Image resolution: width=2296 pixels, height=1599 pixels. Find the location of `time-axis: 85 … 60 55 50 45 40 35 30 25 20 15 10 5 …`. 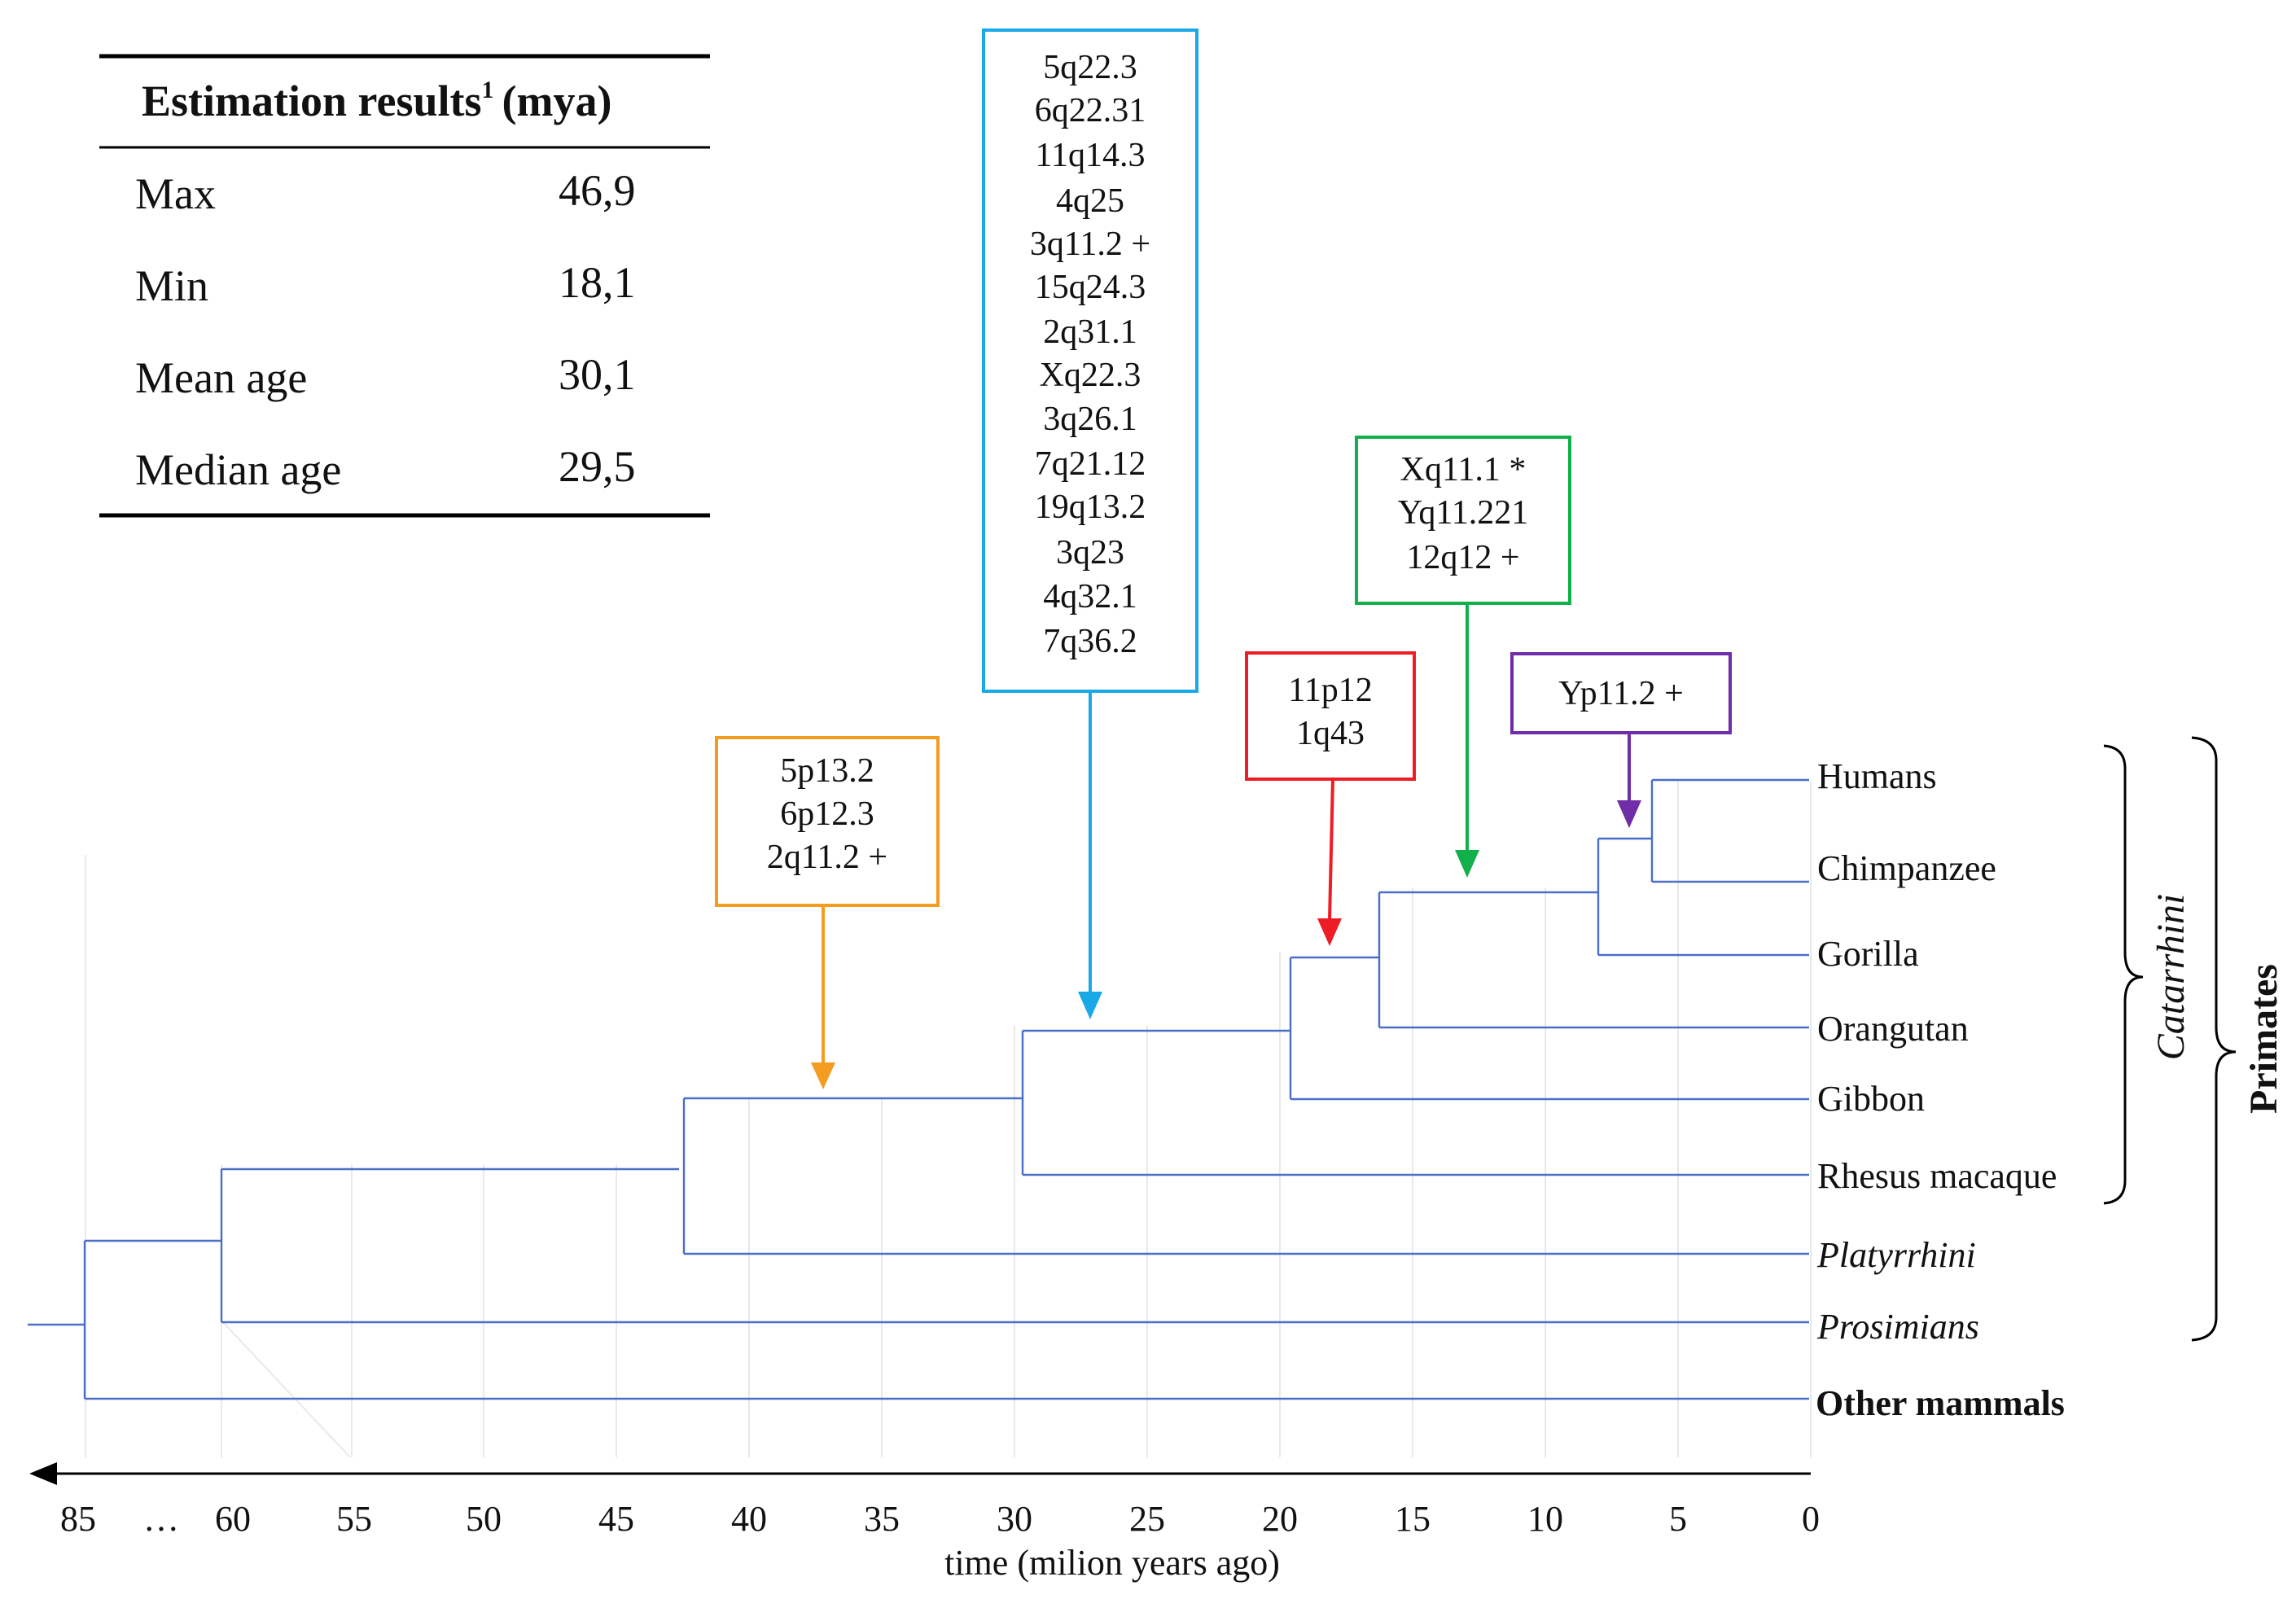

time-axis: 85 … 60 55 50 45 40 35 30 25 20 15 10 5 … is located at coordinates (924, 1522).